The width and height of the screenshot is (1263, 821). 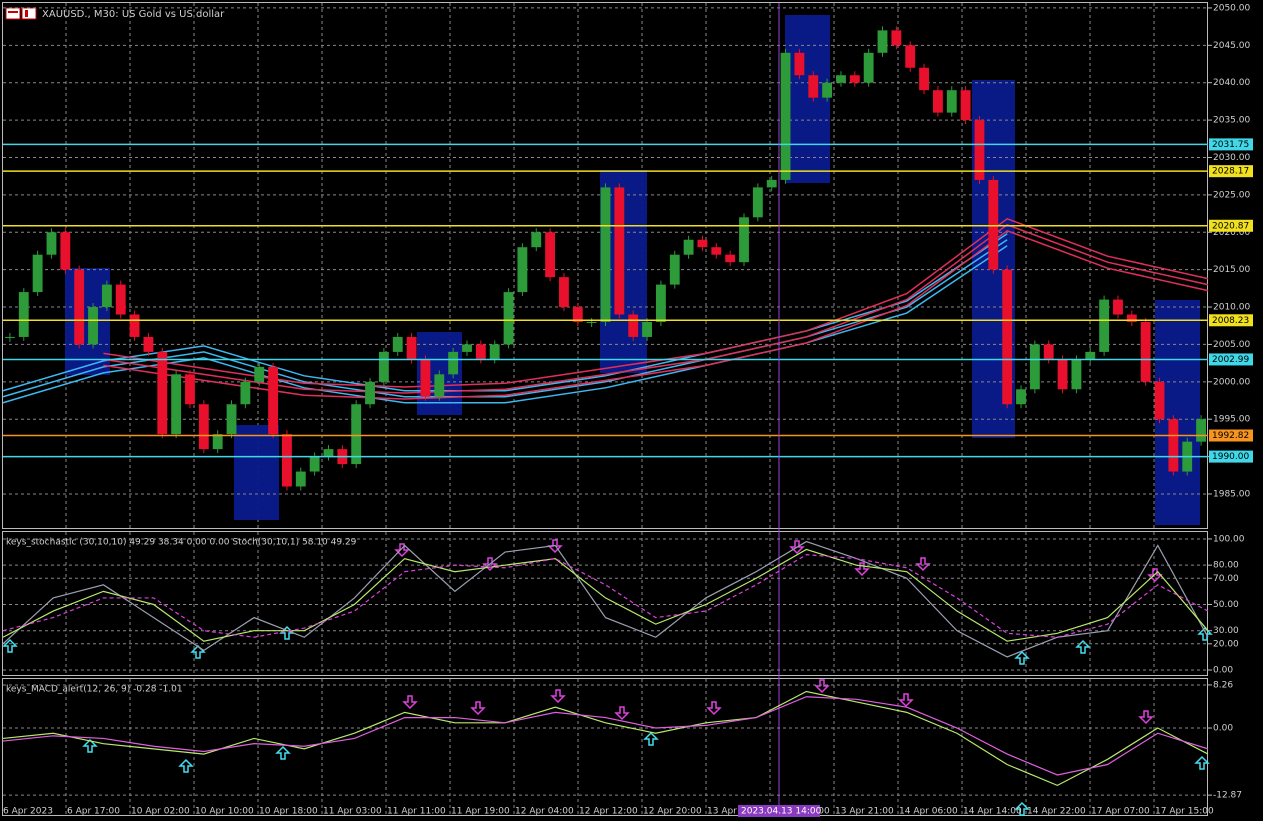 What do you see at coordinates (928, 812) in the screenshot?
I see `x-tick-label: 14 Apr 06:00` at bounding box center [928, 812].